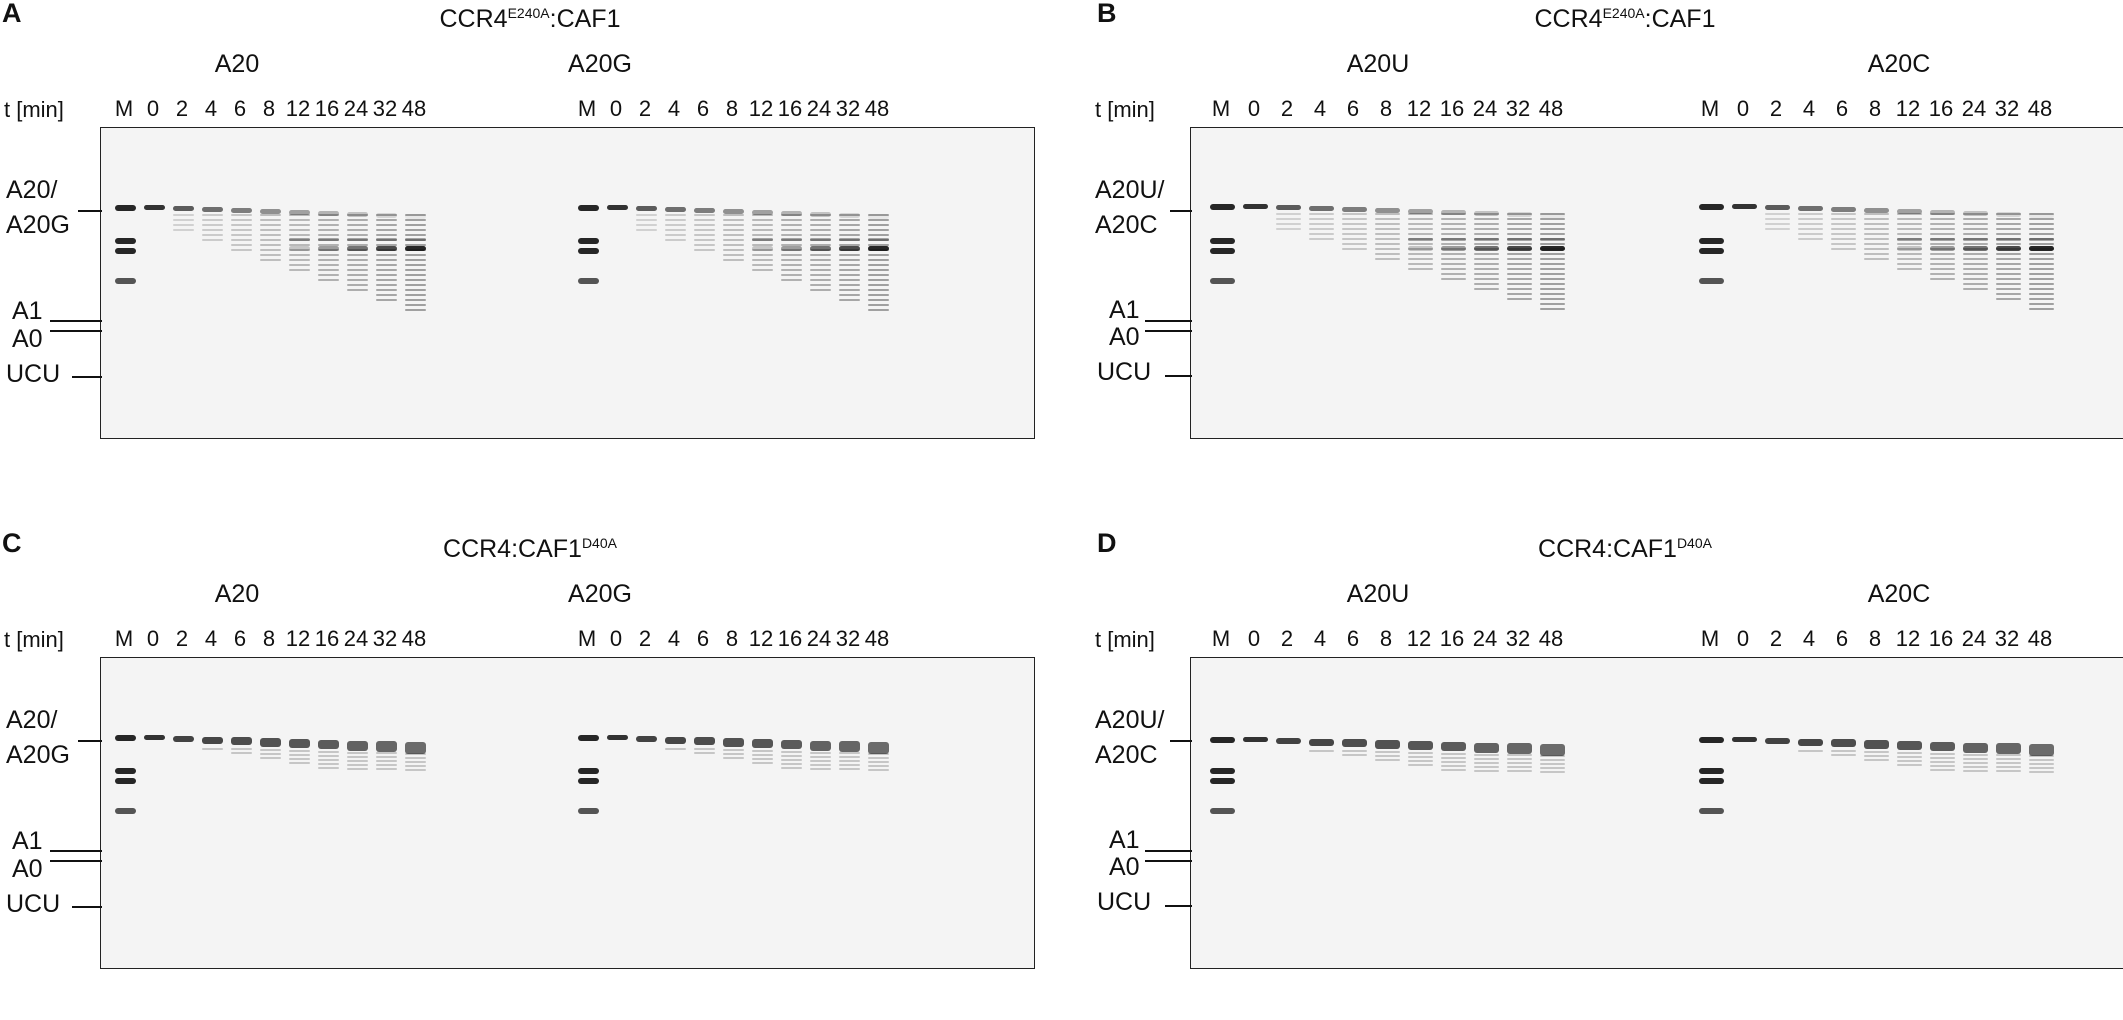  I want to click on lane-label: 24, so click(1485, 638).